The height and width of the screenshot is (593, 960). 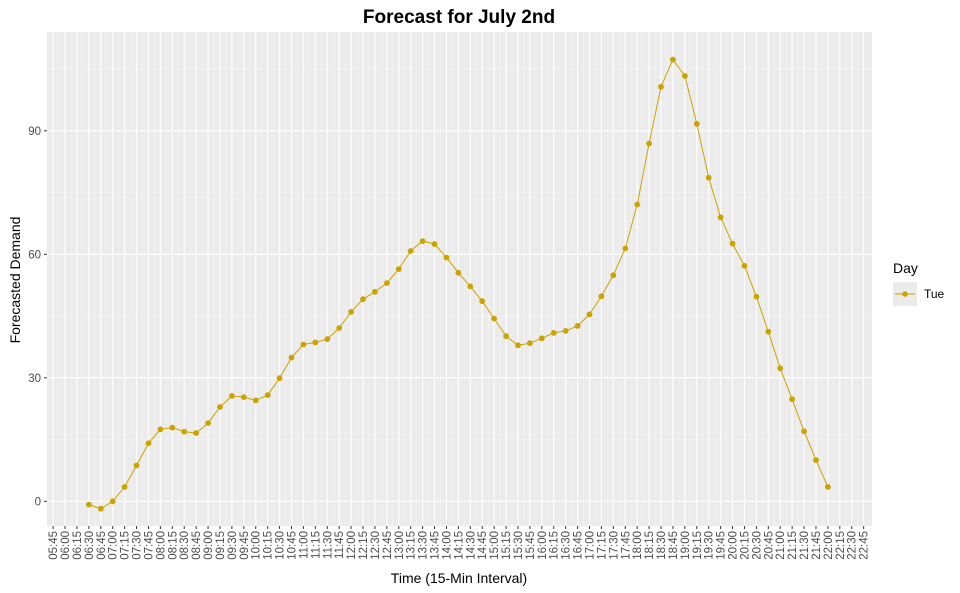 I want to click on x-tick-label: 14:15, so click(x=459, y=545).